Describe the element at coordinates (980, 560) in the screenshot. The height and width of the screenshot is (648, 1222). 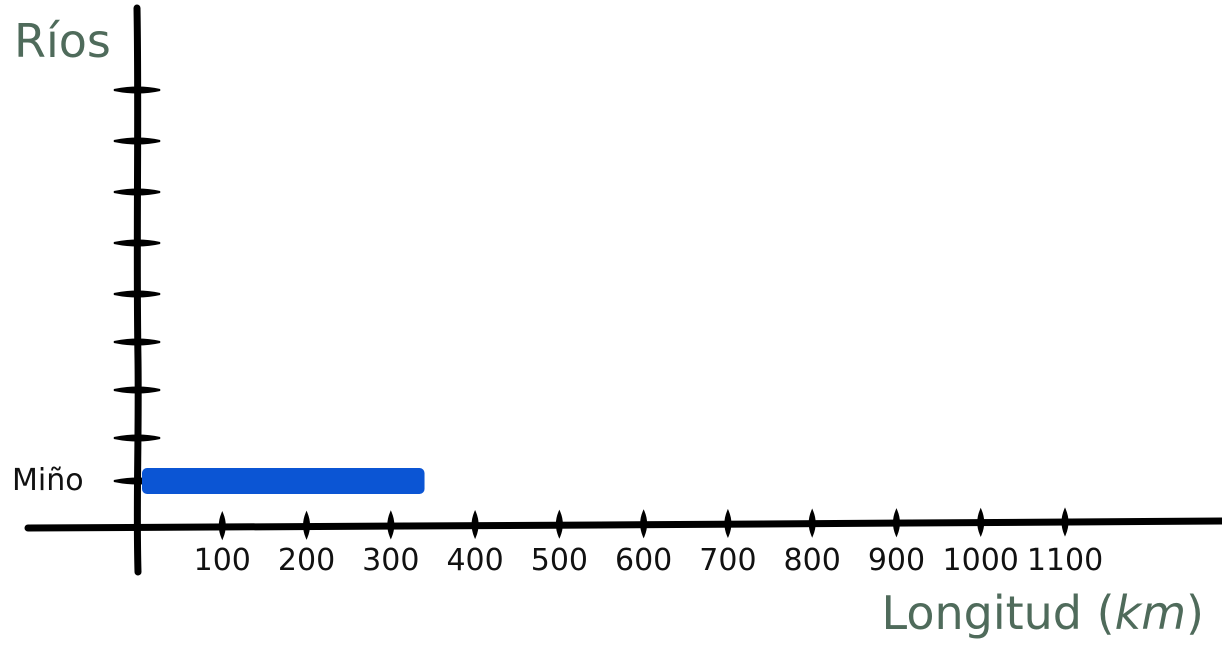
I see `x-tick-label: 1000` at that location.